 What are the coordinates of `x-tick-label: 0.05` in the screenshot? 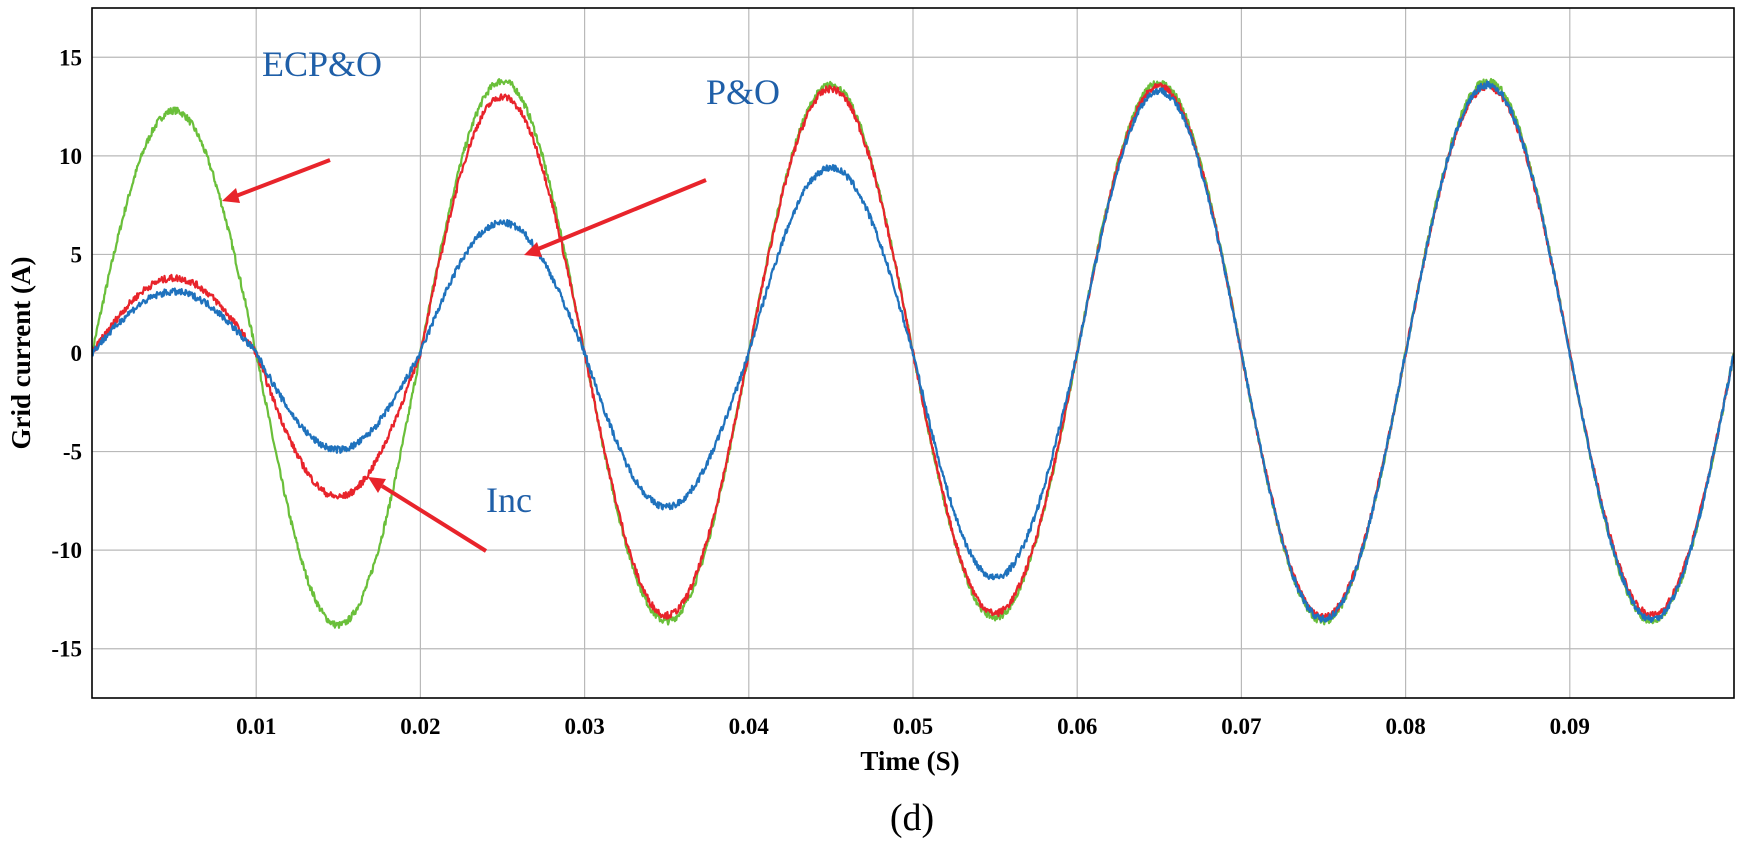 It's located at (913, 726).